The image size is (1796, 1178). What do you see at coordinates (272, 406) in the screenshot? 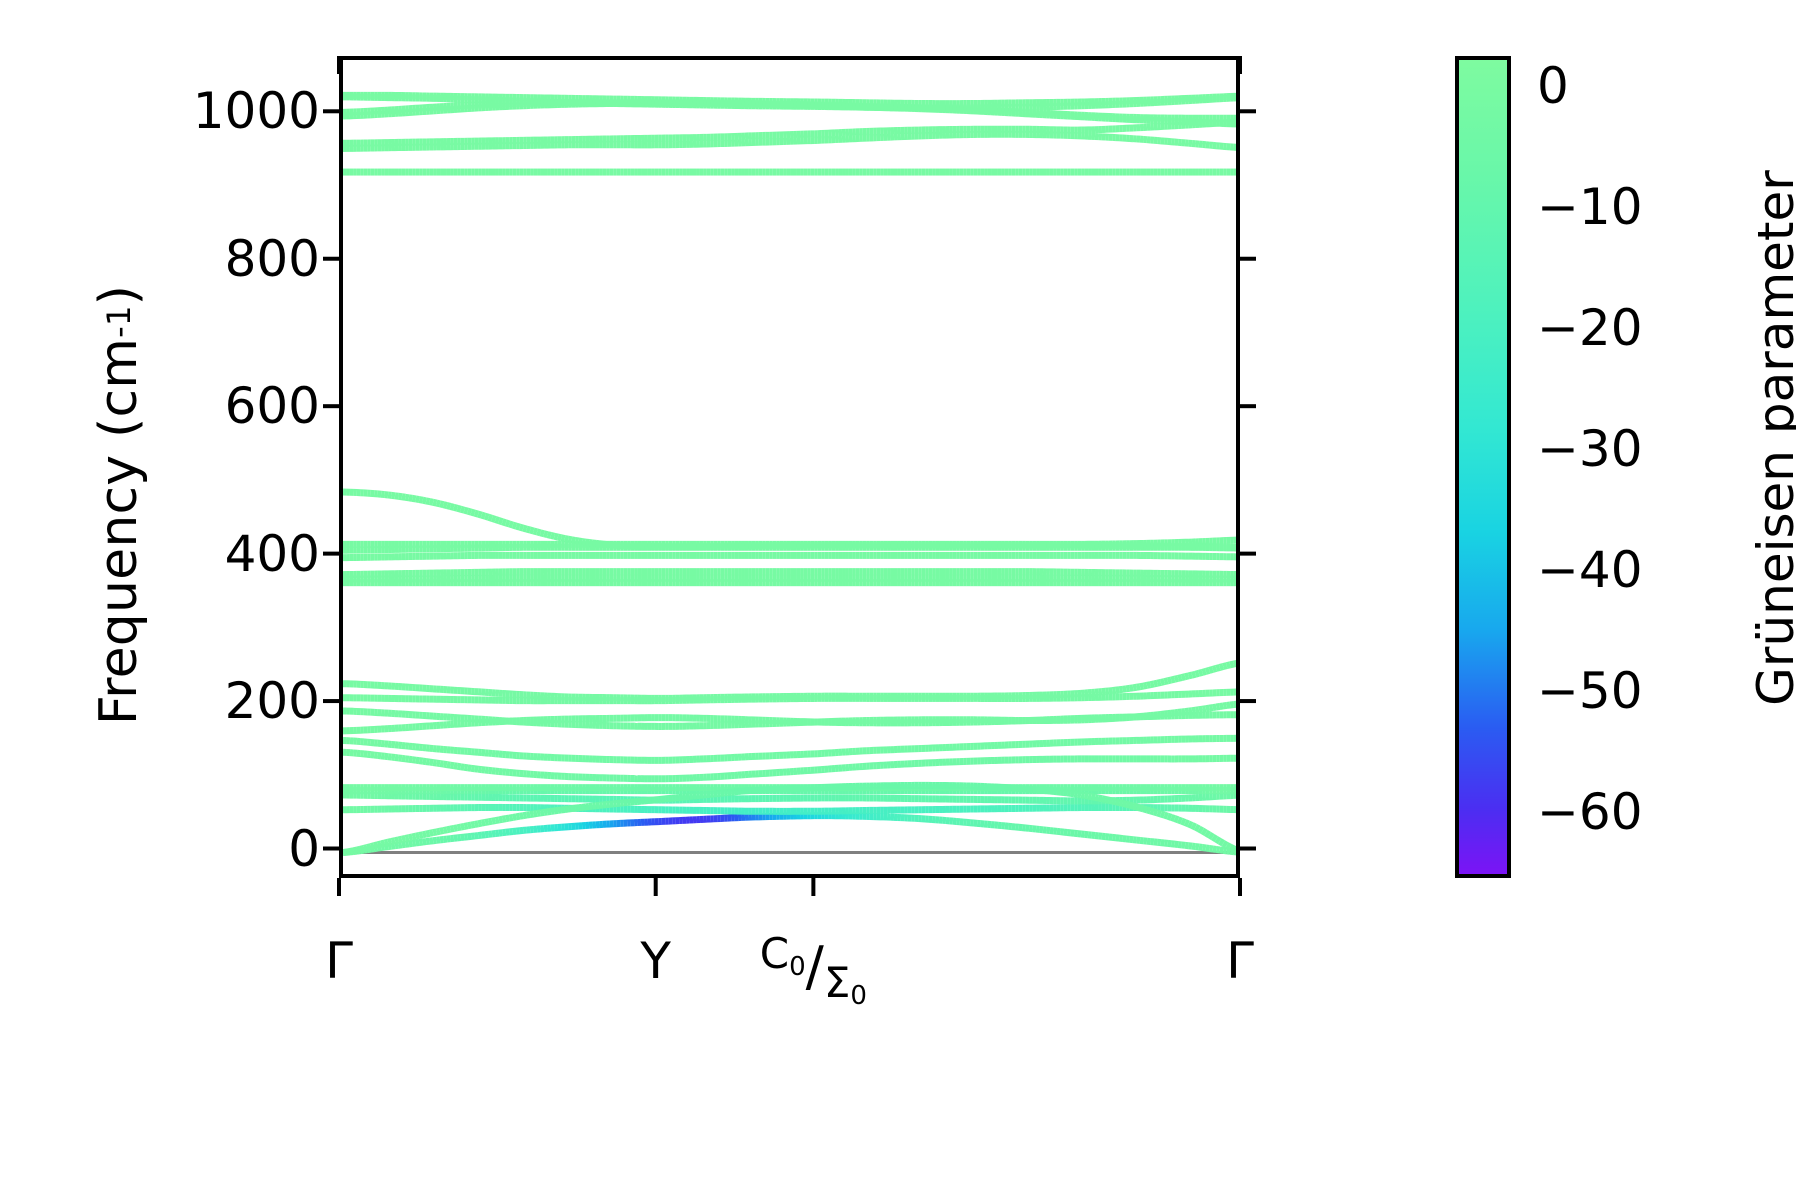
I see `y-axis-tick-label: 600` at bounding box center [272, 406].